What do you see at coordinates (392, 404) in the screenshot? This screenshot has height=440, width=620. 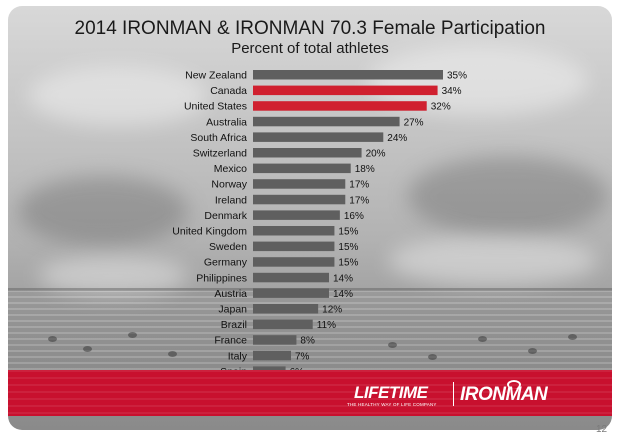 I see `lifetime-tagline: THE HEALTHY WAY OF LIFE COMPANY` at bounding box center [392, 404].